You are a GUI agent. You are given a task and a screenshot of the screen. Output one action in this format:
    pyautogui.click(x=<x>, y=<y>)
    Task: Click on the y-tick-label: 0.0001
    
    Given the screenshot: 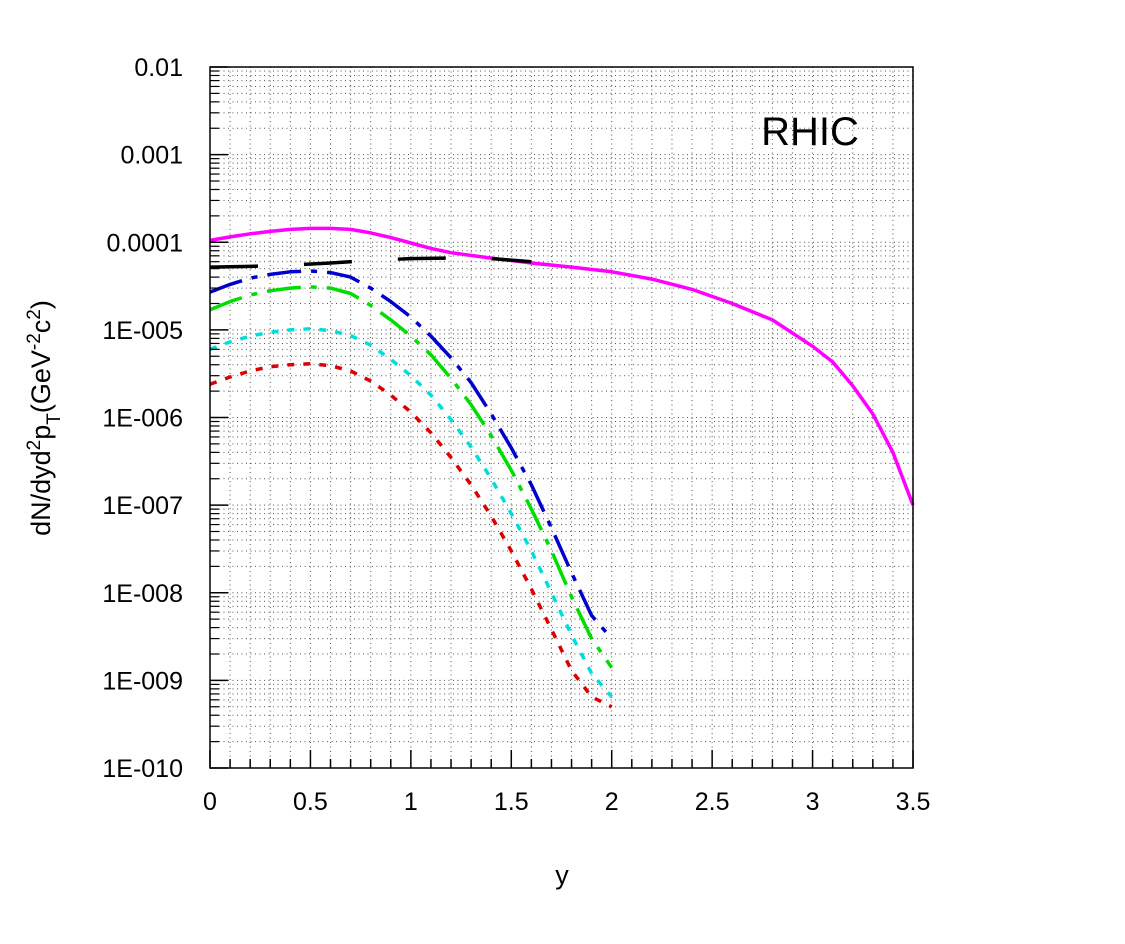 What is the action you would take?
    pyautogui.click(x=145, y=243)
    